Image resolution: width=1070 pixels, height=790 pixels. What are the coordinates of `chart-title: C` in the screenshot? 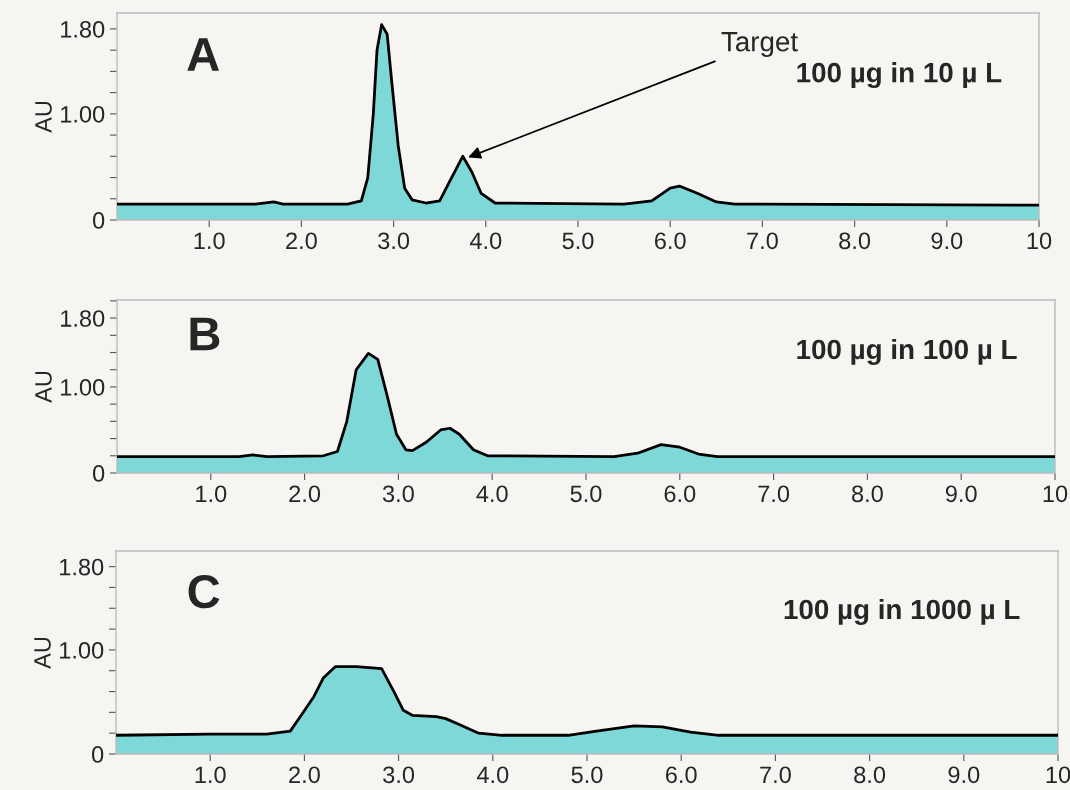 It's located at (204, 591).